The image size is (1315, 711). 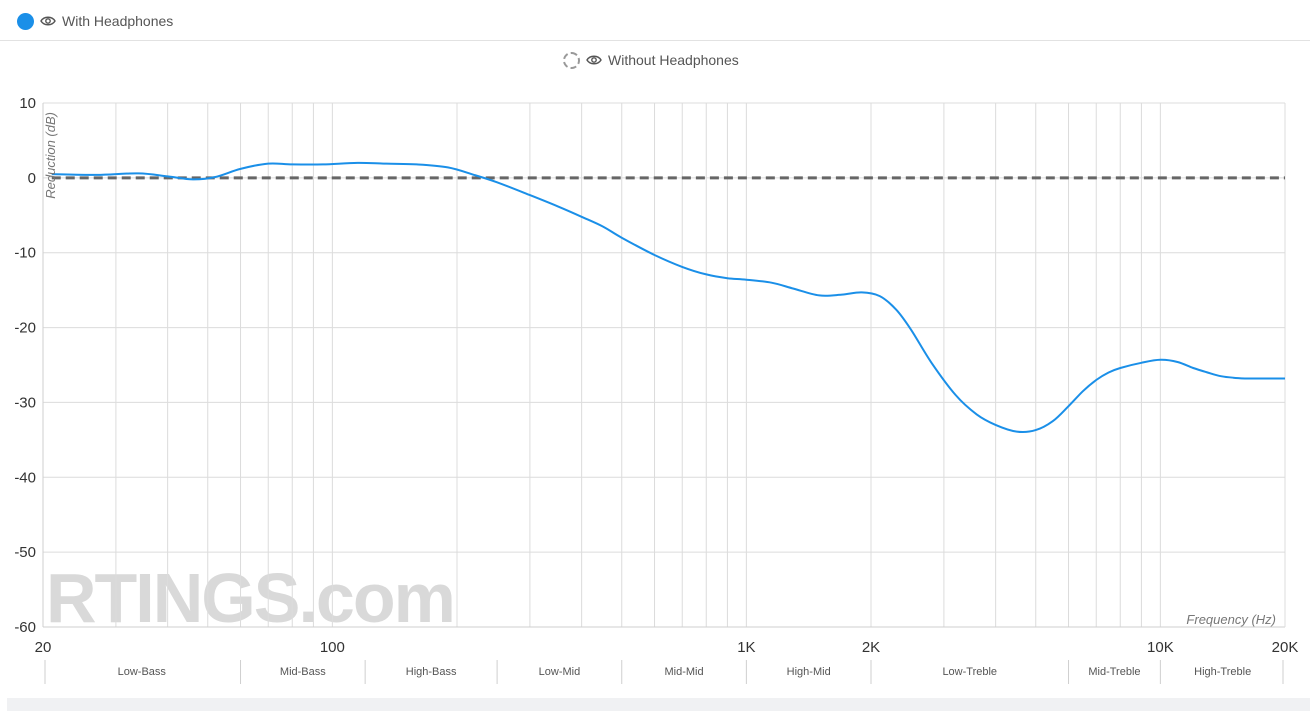 I want to click on x-tick-label: 10K, so click(x=1160, y=647).